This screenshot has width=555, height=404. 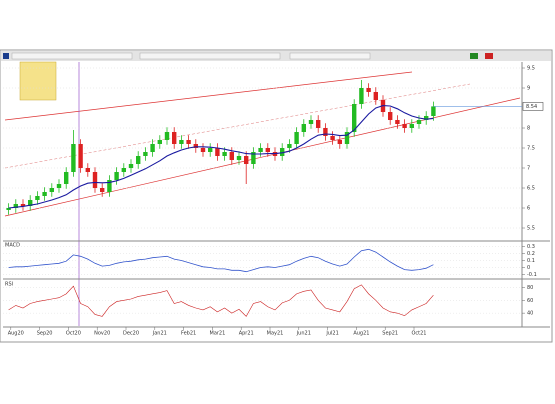 What do you see at coordinates (16, 334) in the screenshot?
I see `x-tick-label: Aug20` at bounding box center [16, 334].